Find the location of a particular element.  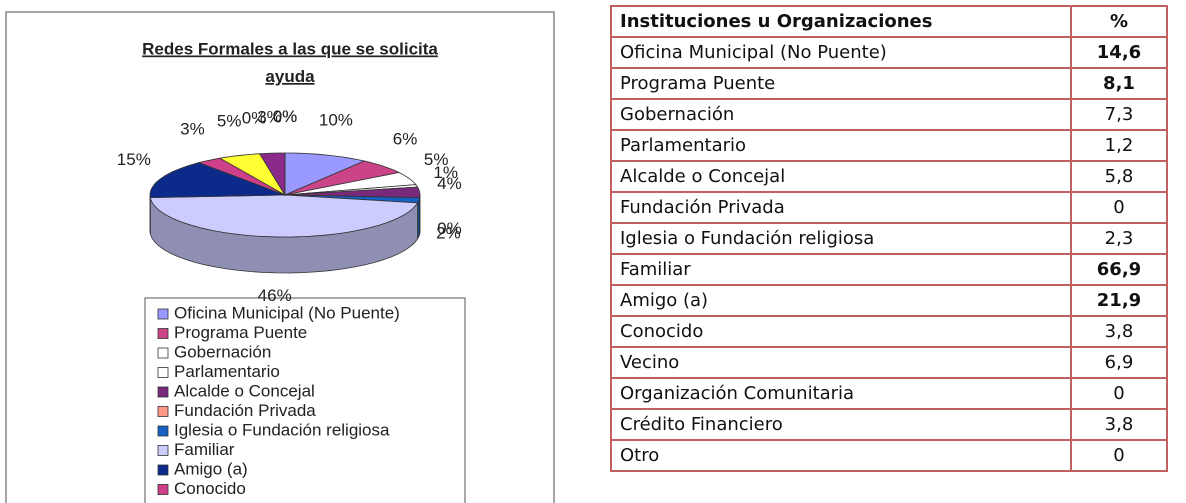

table-row: Fundación Privada 0 is located at coordinates (889, 207).